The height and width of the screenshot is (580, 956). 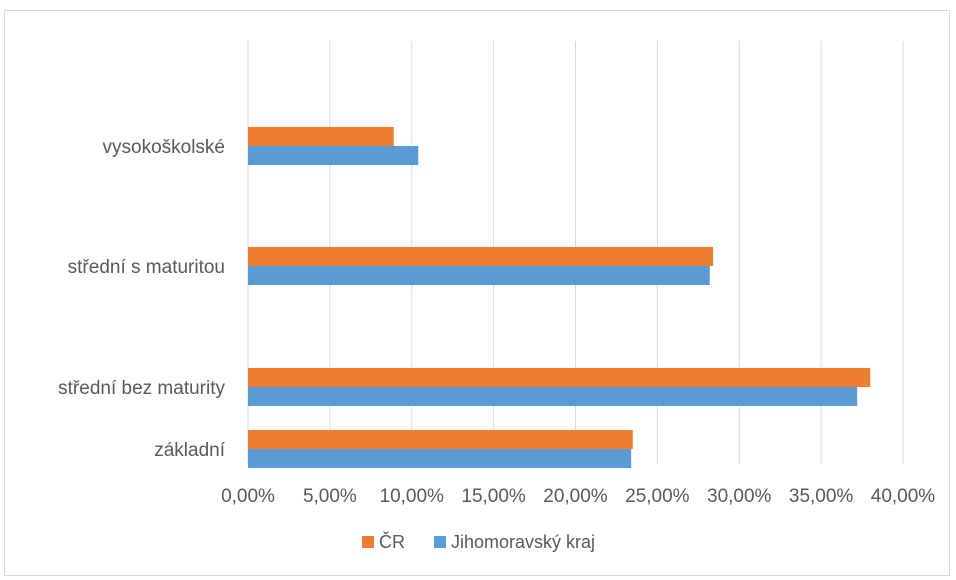 I want to click on x-tick-label: 10,00%, so click(x=412, y=496).